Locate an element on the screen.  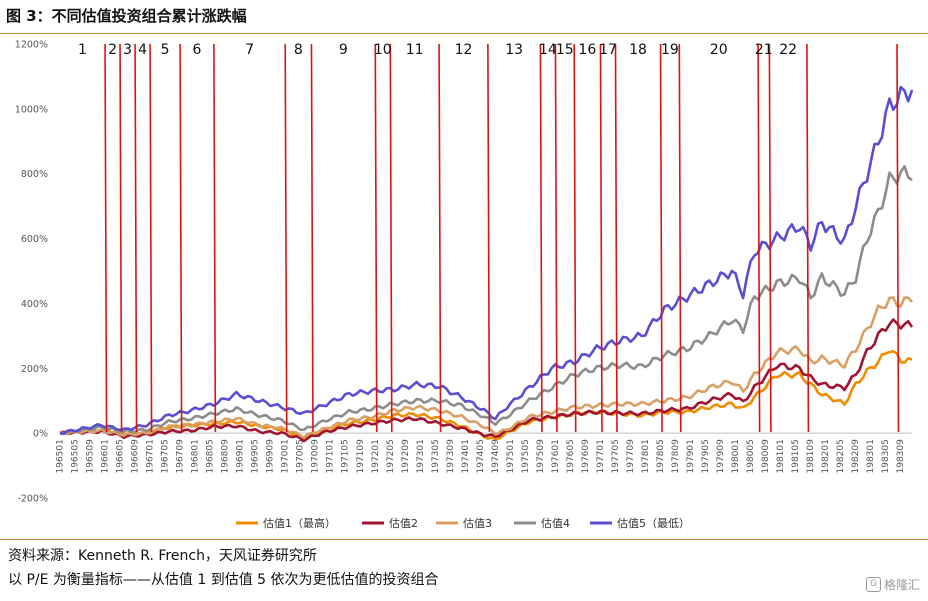
x-tick-label: 196705 is located at coordinates (166, 456).